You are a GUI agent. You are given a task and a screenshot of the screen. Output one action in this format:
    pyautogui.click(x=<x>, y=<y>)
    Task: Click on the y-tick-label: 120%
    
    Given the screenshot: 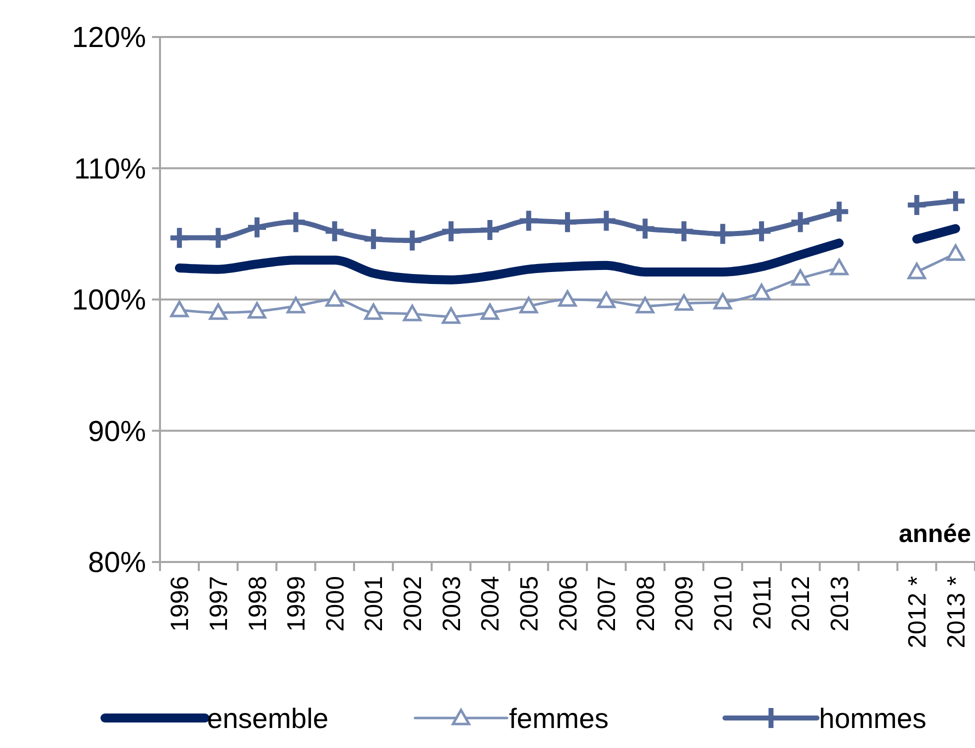 What is the action you would take?
    pyautogui.click(x=109, y=38)
    